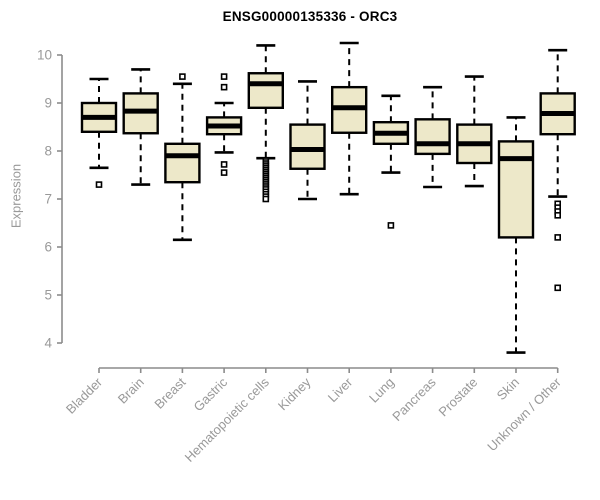  I want to click on box-brain, so click(140, 127).